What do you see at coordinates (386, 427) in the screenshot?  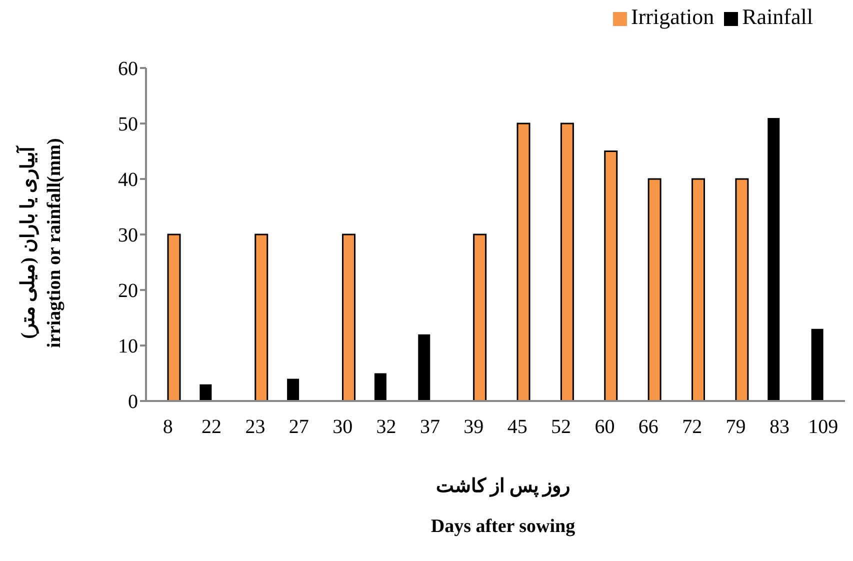 I see `x-tick-label: 32` at bounding box center [386, 427].